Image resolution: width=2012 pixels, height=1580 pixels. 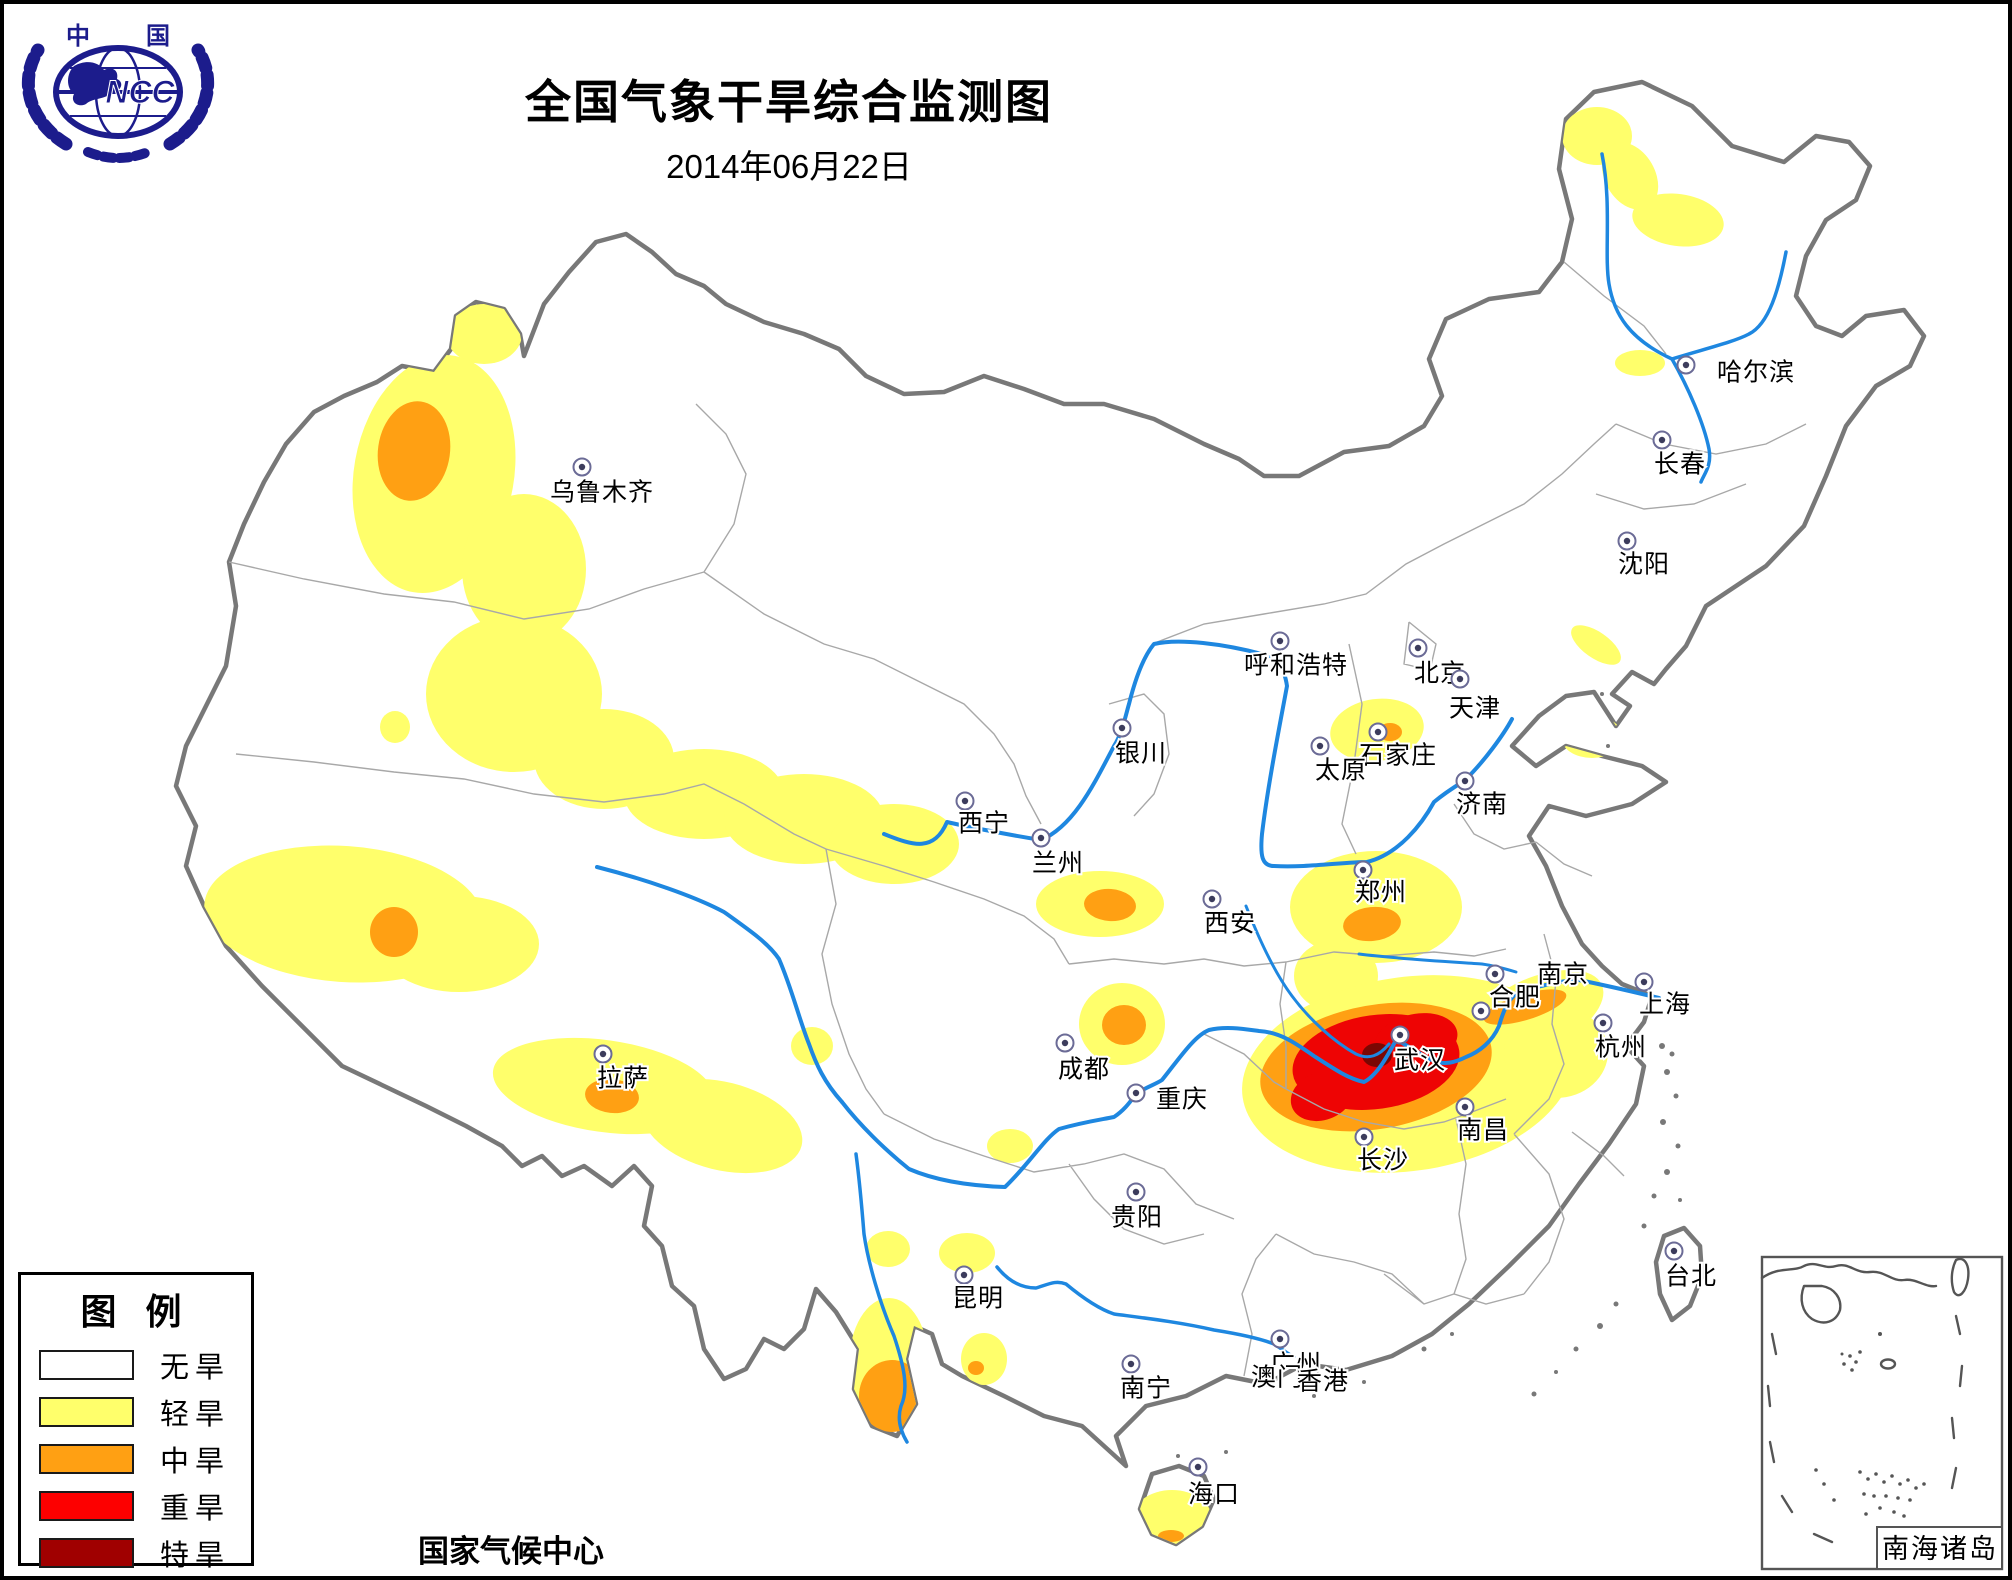 I want to click on city-label: 兰州, so click(x=1058, y=864).